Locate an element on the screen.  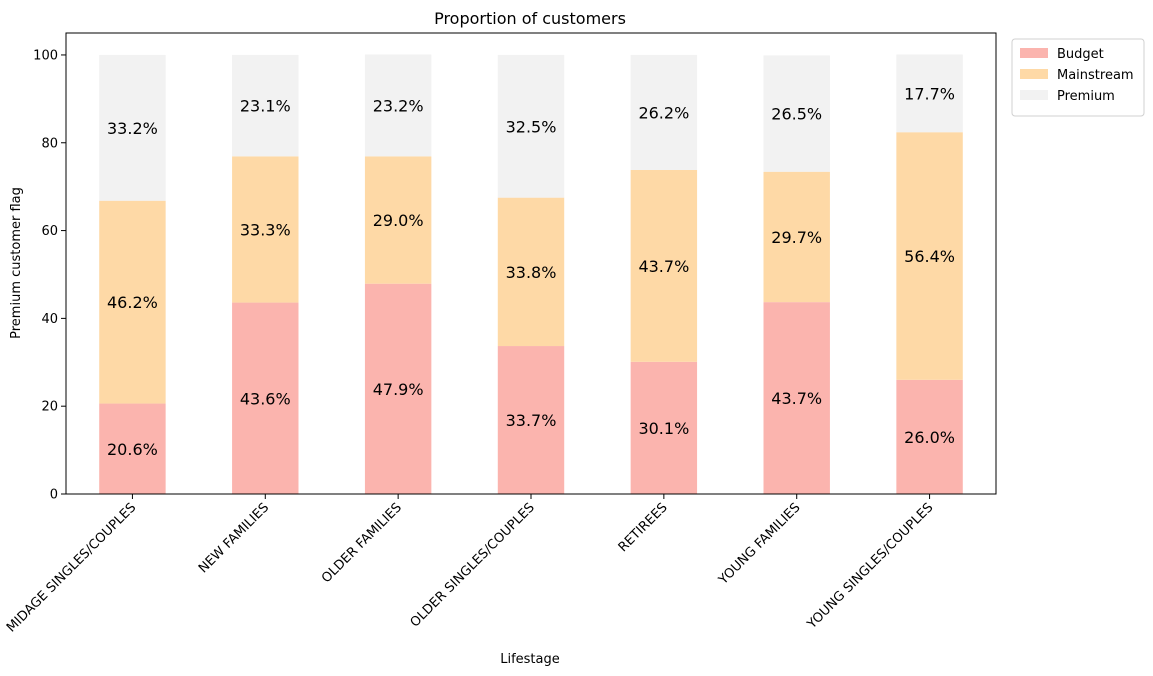
data-label: 43.6% is located at coordinates (265, 398).